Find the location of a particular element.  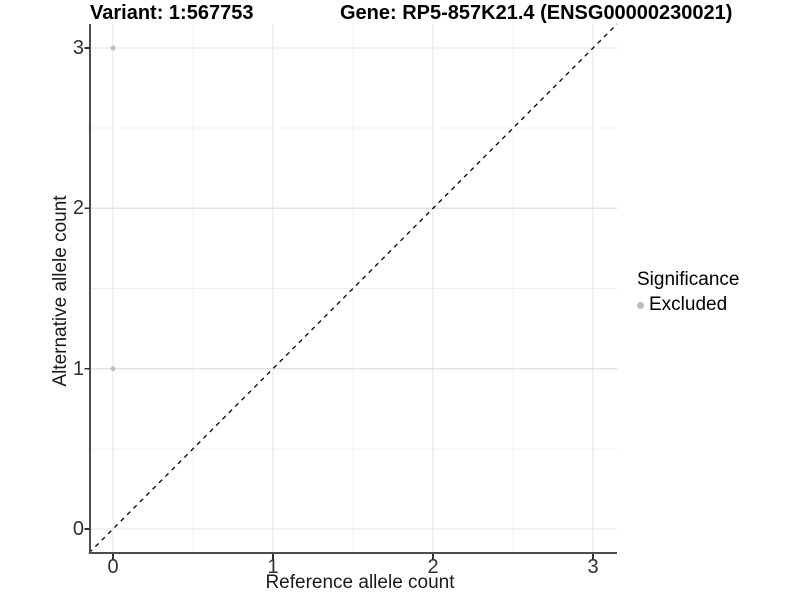

plot-title-variant: Variant: 1:567753 is located at coordinates (172, 13).